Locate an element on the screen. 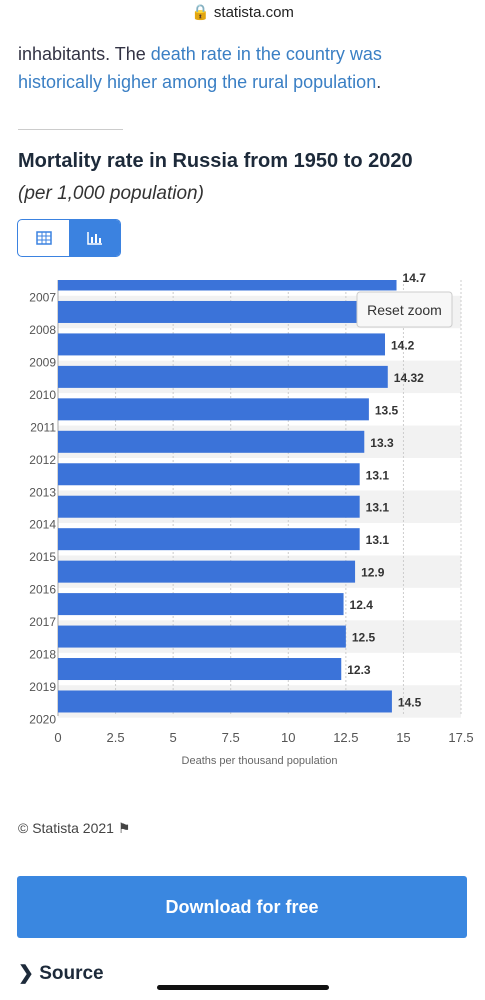 This screenshot has width=485, height=1000. chart-view is located at coordinates (94, 238).